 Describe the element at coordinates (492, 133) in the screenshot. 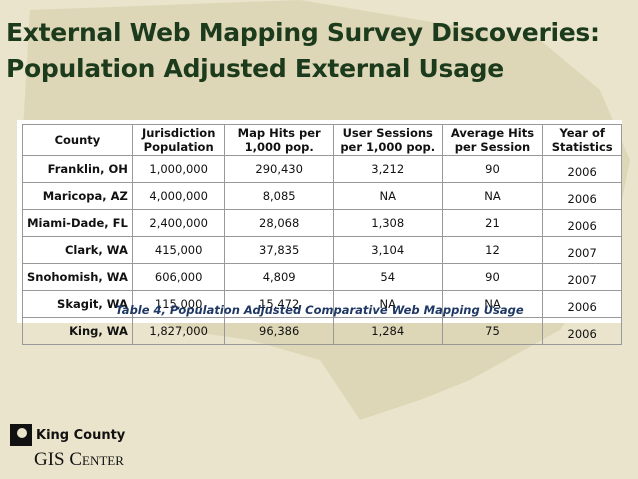

I see `header-line: Average Hits` at that location.